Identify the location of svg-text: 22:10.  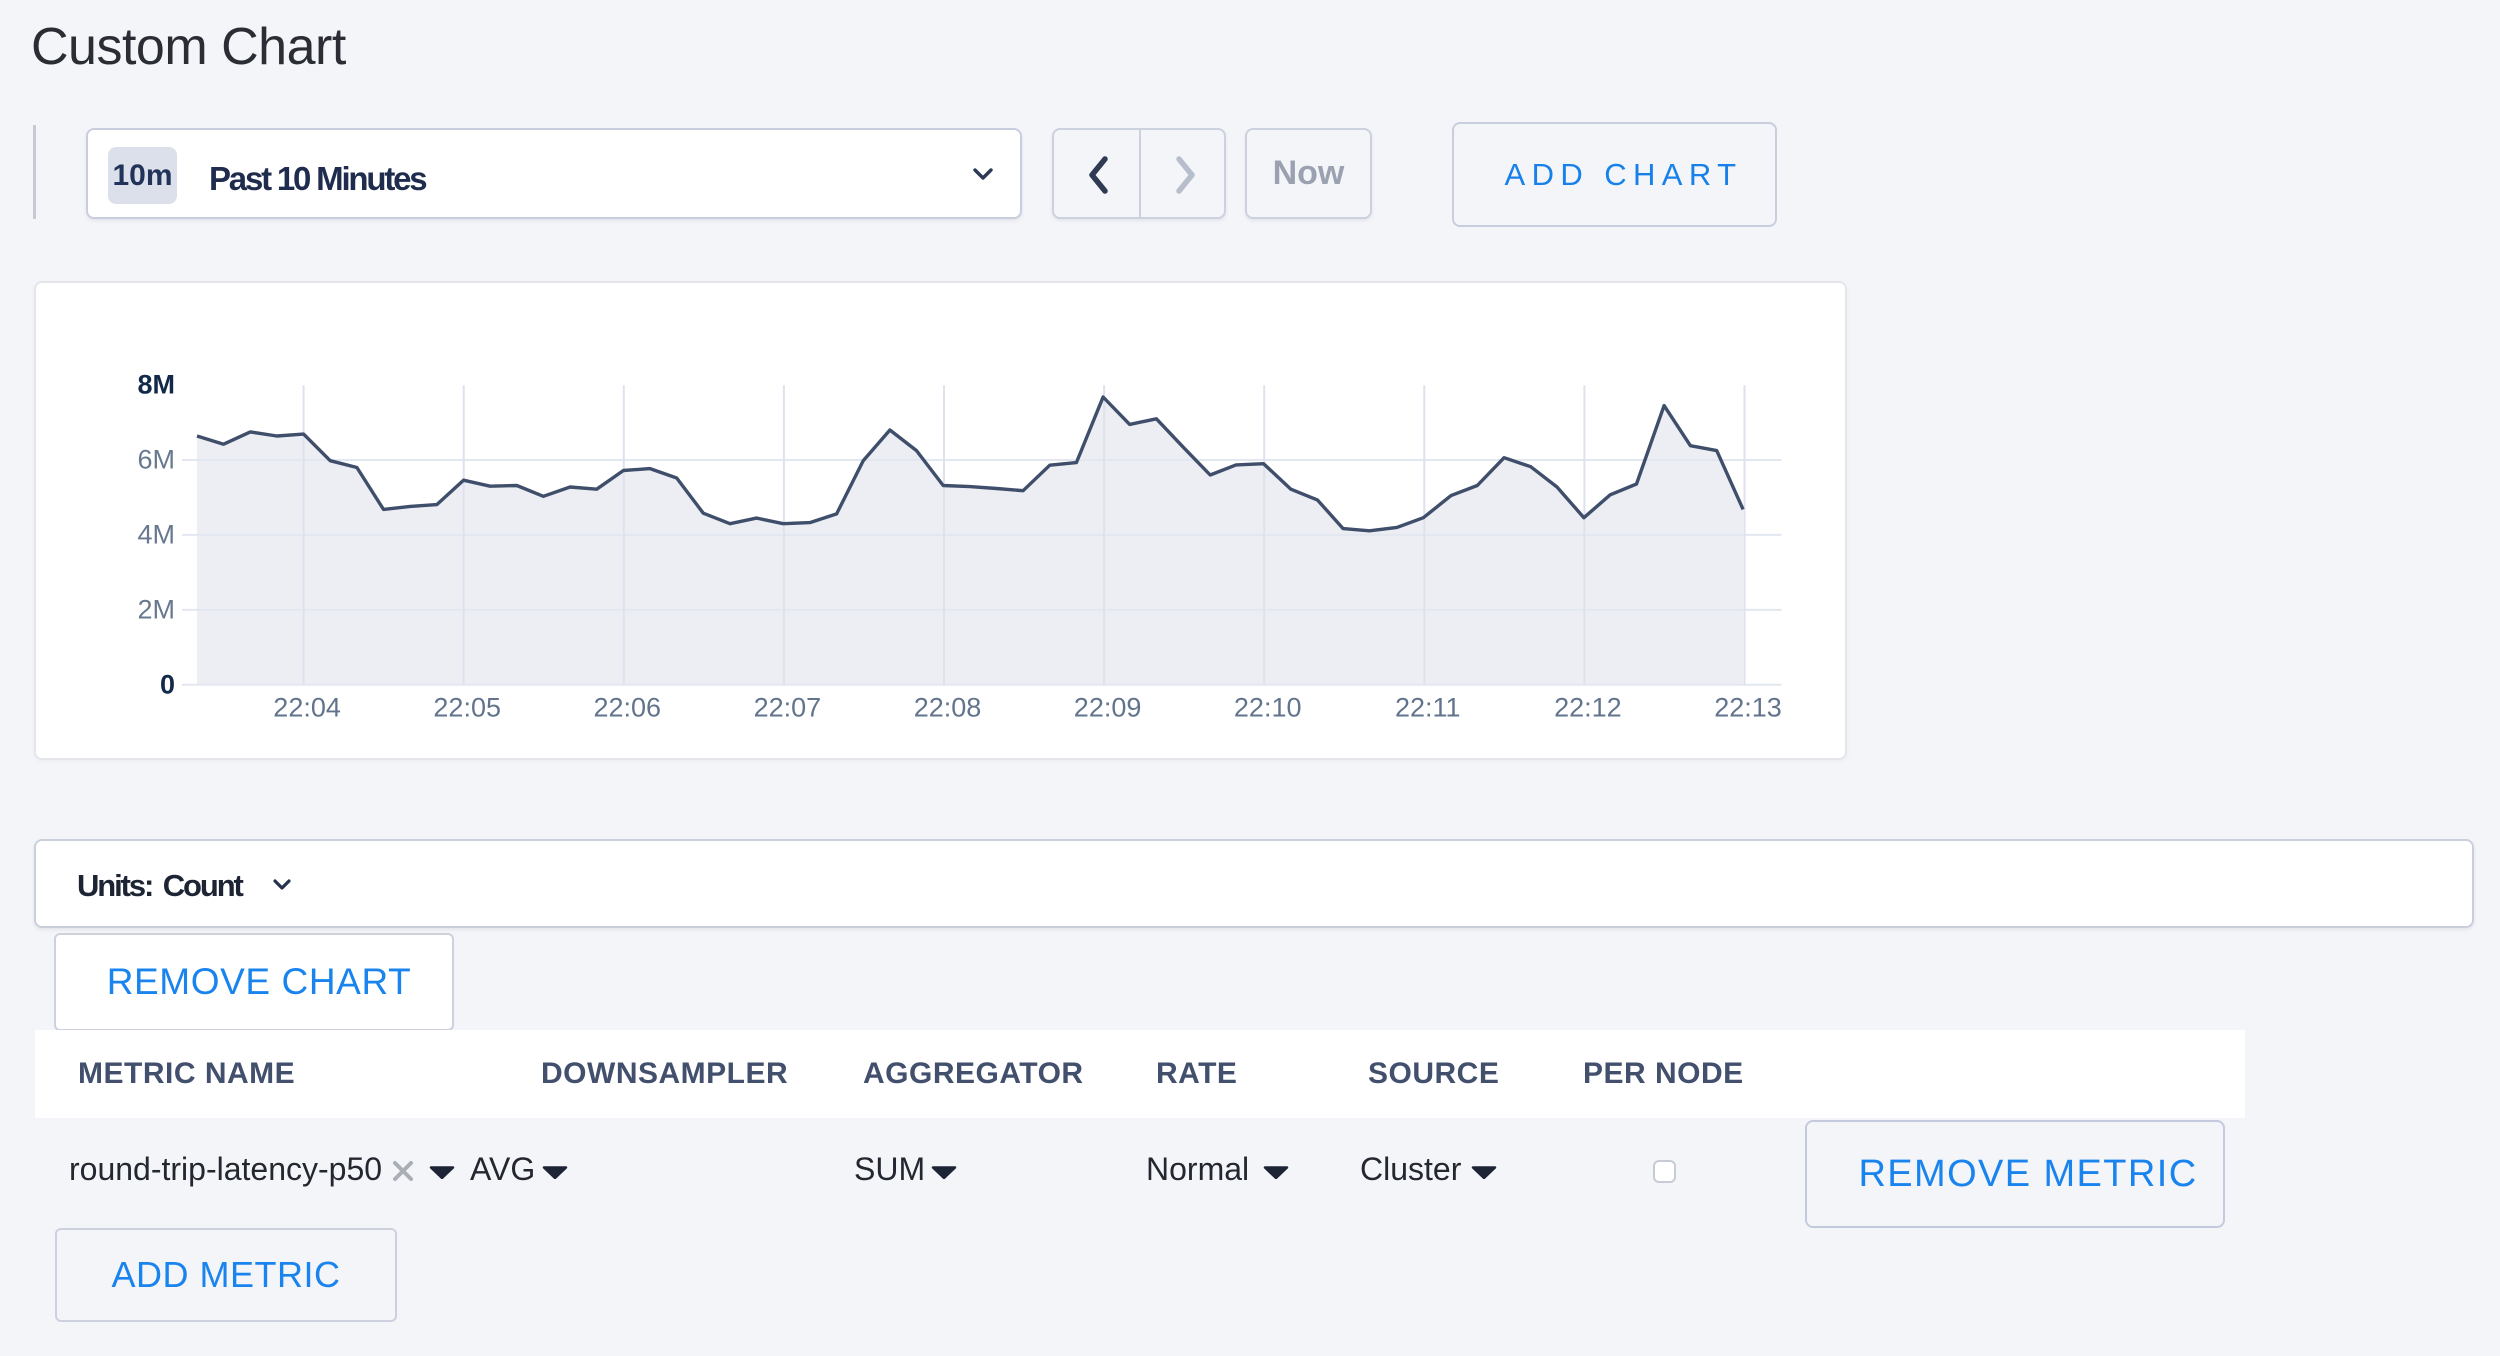
(1268, 708).